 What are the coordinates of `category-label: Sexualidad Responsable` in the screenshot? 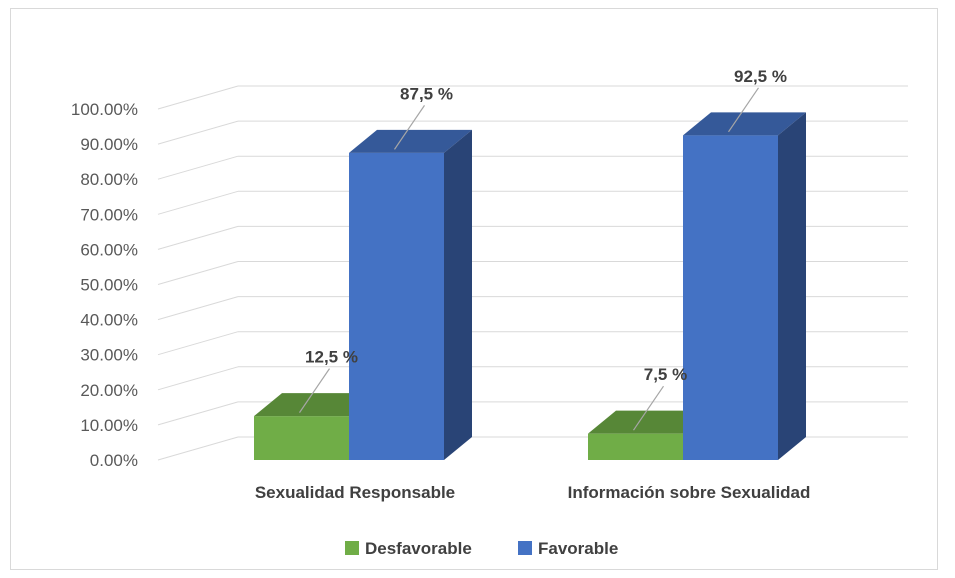 It's located at (355, 492).